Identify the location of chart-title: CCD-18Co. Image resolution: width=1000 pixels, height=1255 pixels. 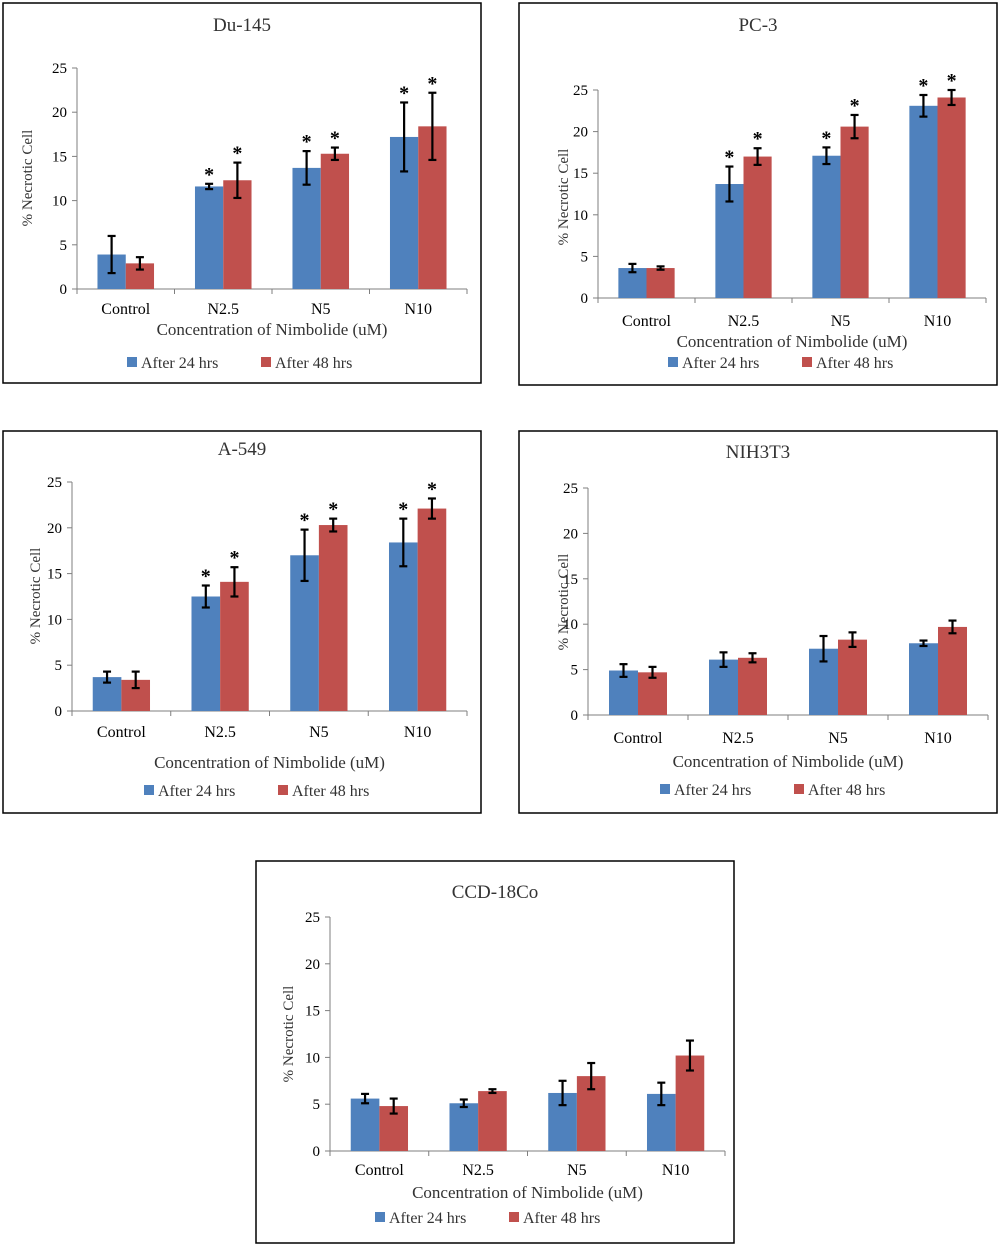
(495, 892).